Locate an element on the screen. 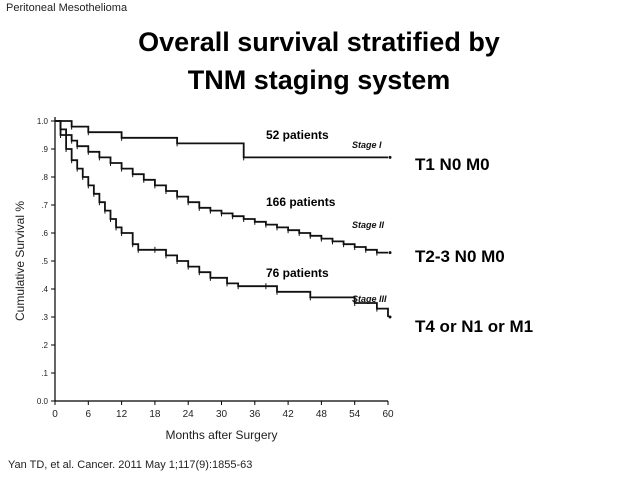  series-label-1: Stage I is located at coordinates (367, 145).